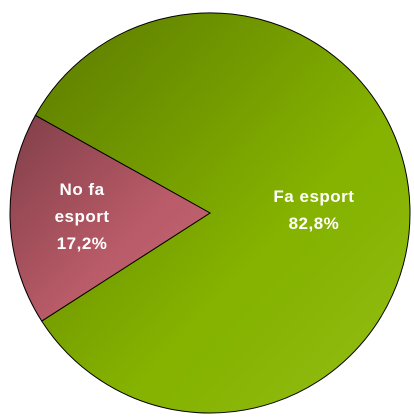 This screenshot has width=414, height=417. What do you see at coordinates (314, 196) in the screenshot?
I see `category-label: Fa esport` at bounding box center [314, 196].